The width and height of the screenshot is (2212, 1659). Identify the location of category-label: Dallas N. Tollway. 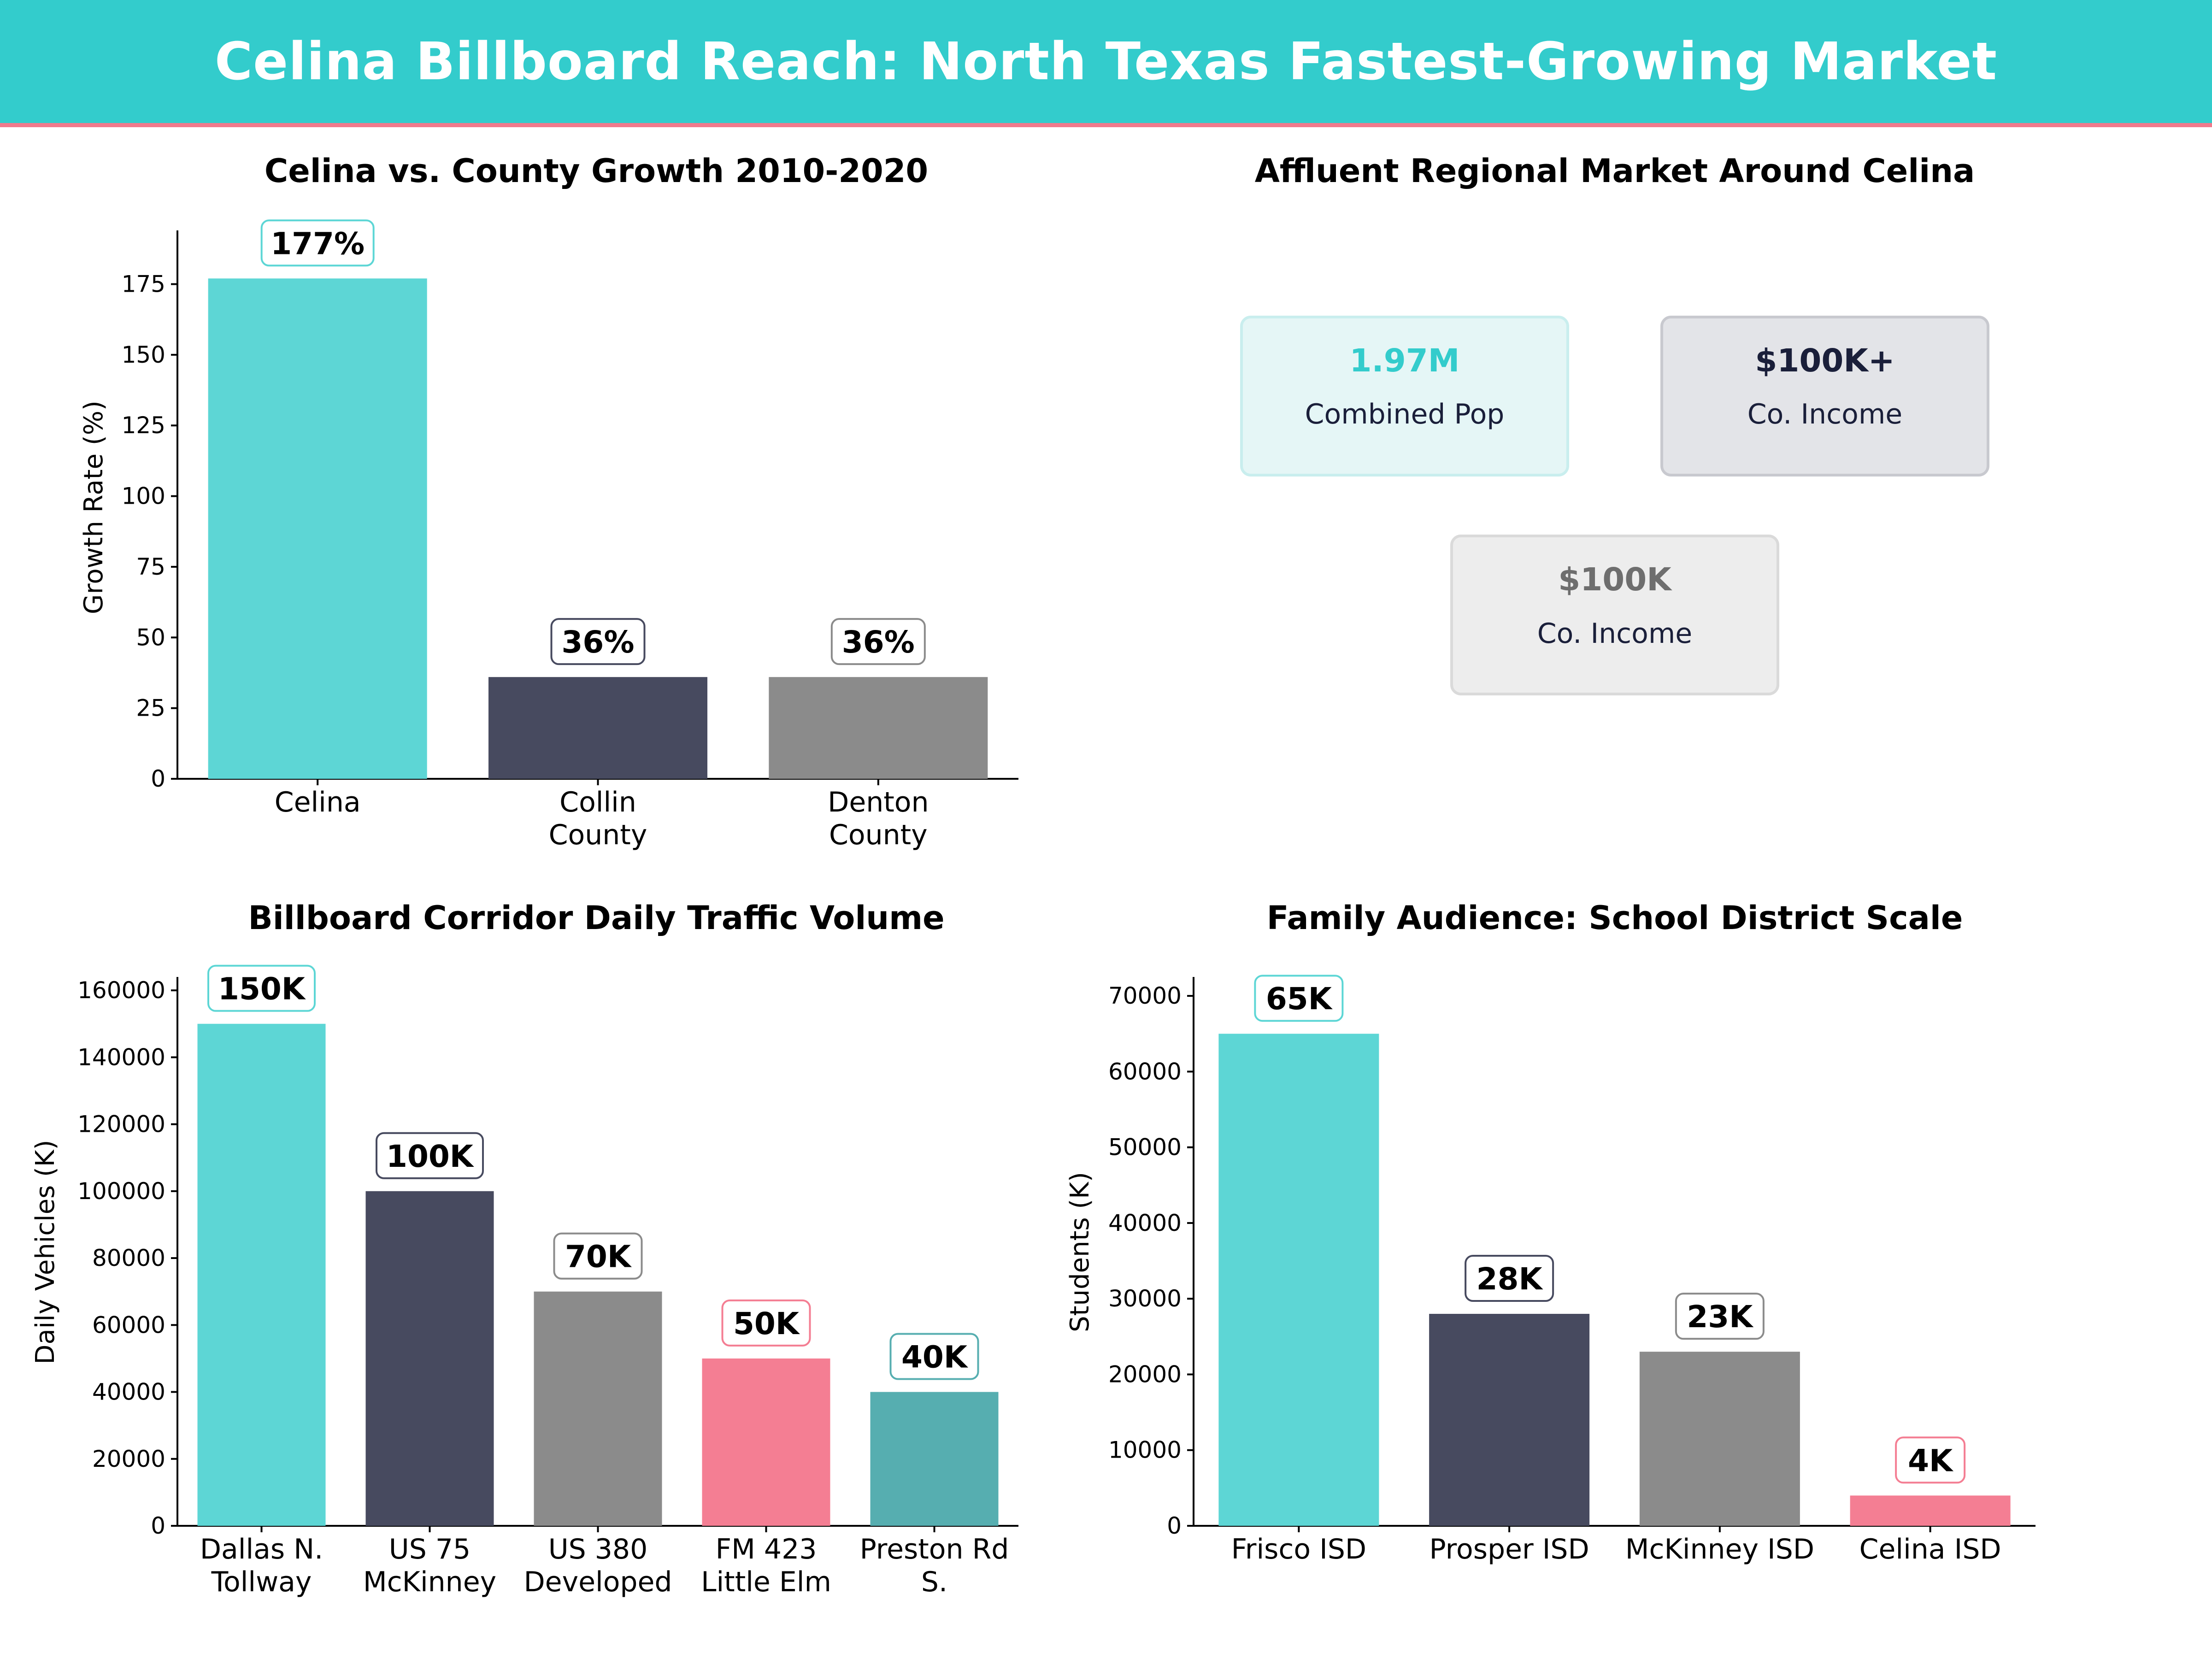
(261, 1565).